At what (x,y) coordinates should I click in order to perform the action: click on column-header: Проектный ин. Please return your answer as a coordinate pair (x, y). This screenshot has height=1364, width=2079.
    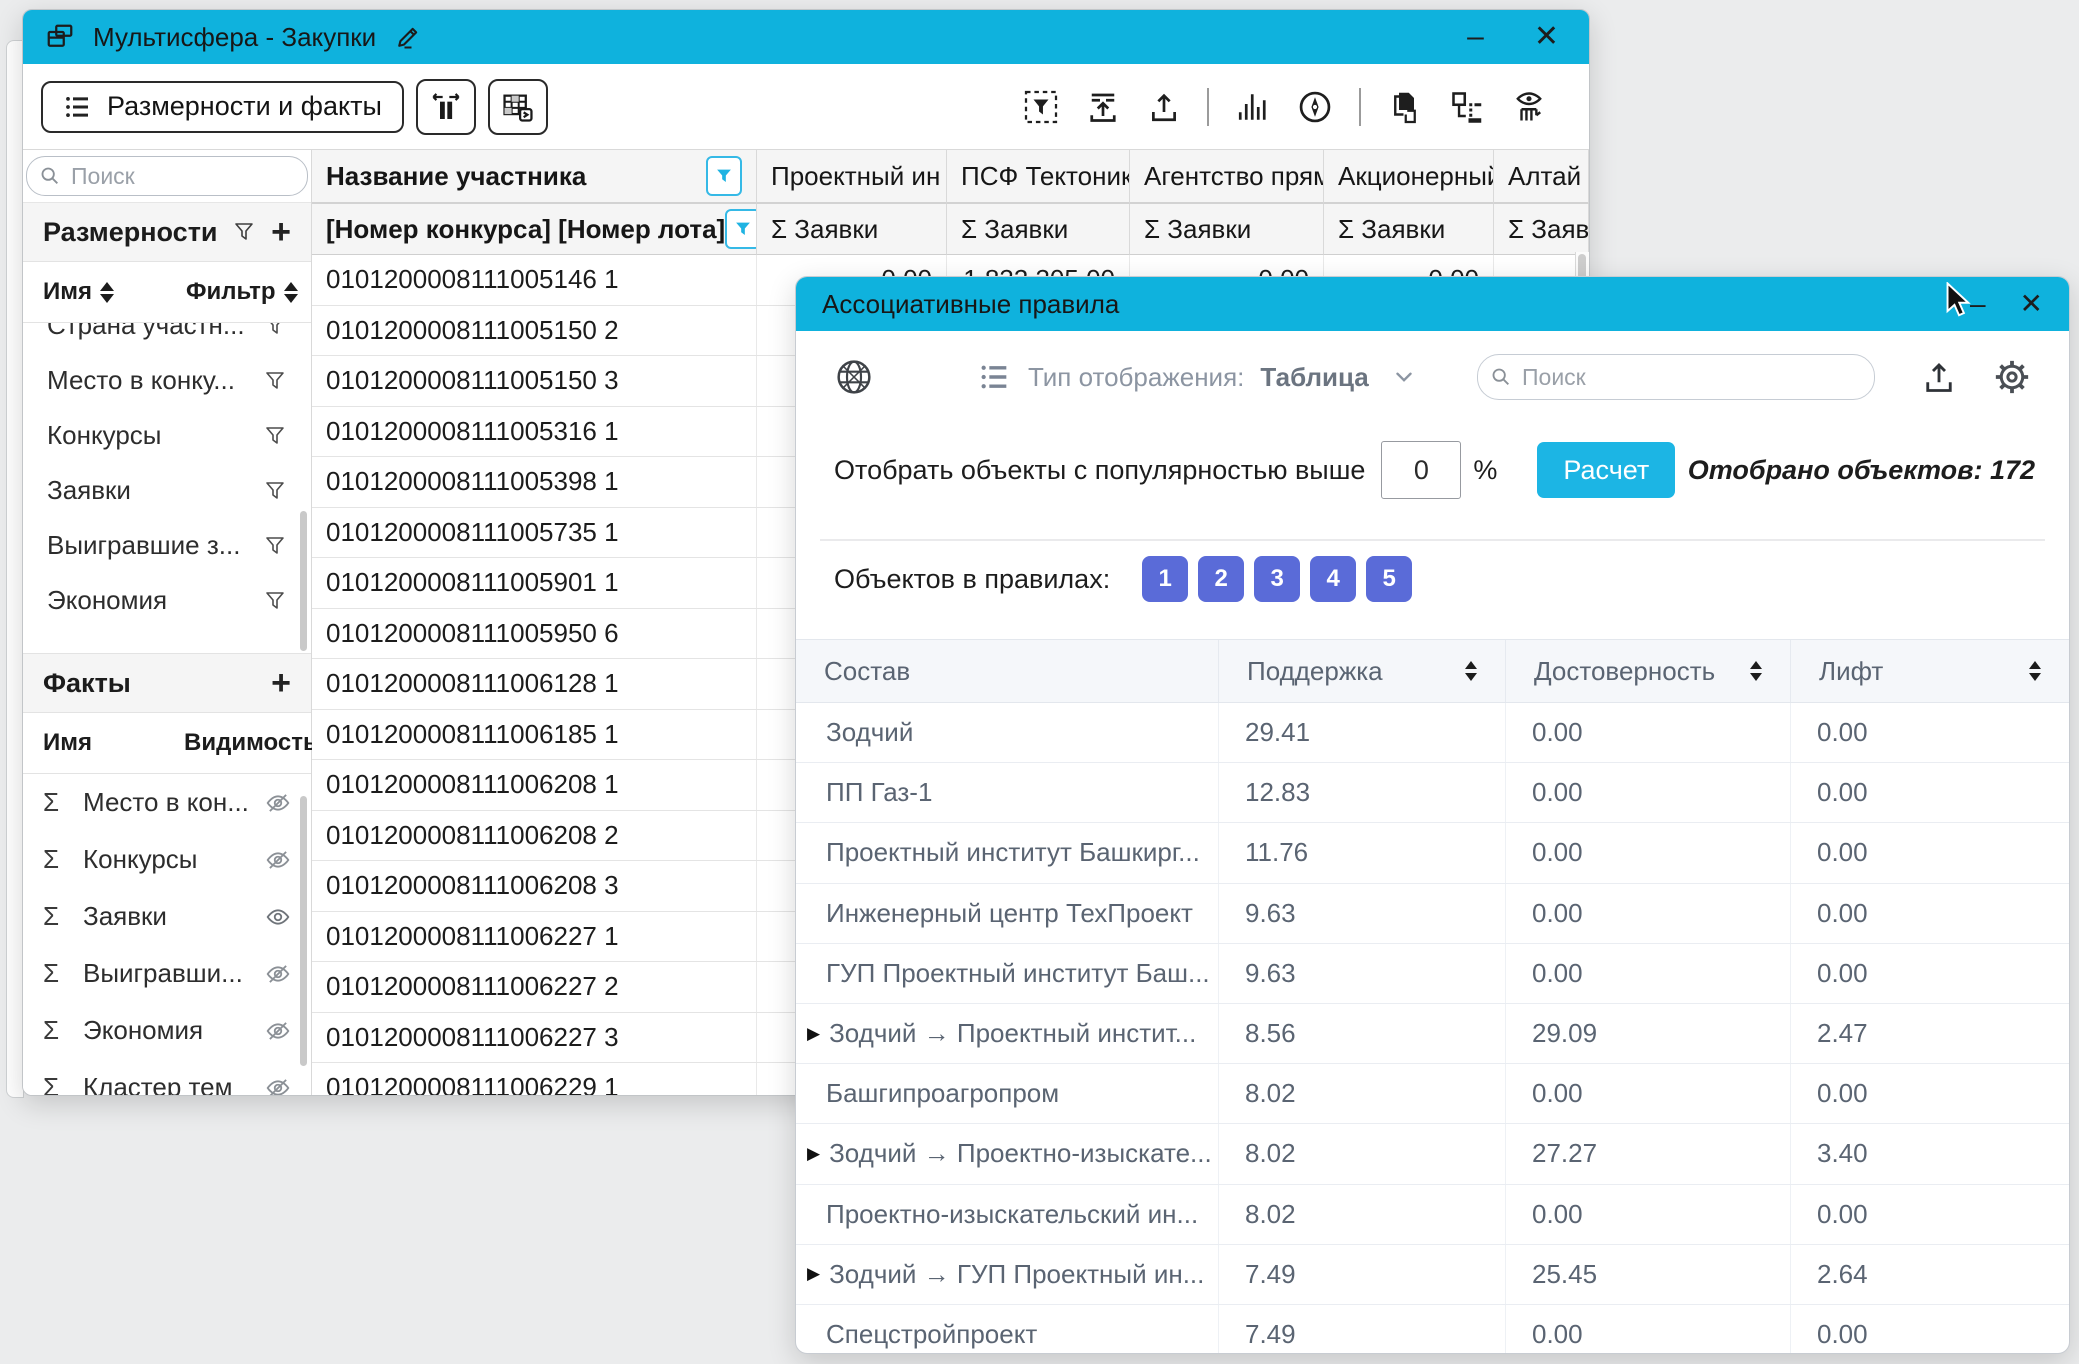
    Looking at the image, I should click on (852, 177).